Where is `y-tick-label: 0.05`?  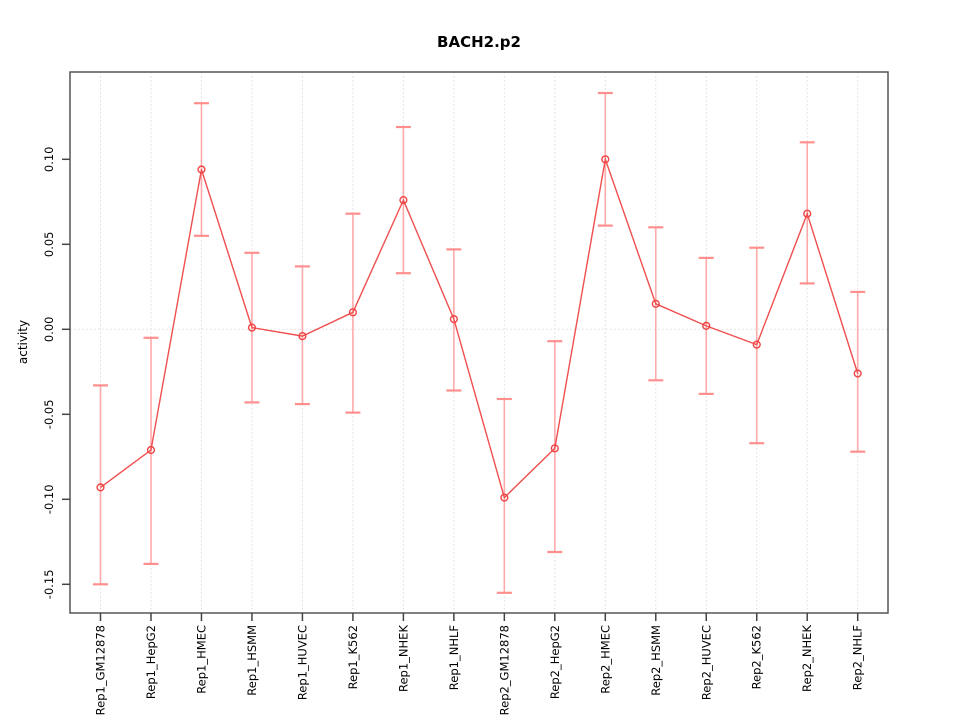
y-tick-label: 0.05 is located at coordinates (49, 244).